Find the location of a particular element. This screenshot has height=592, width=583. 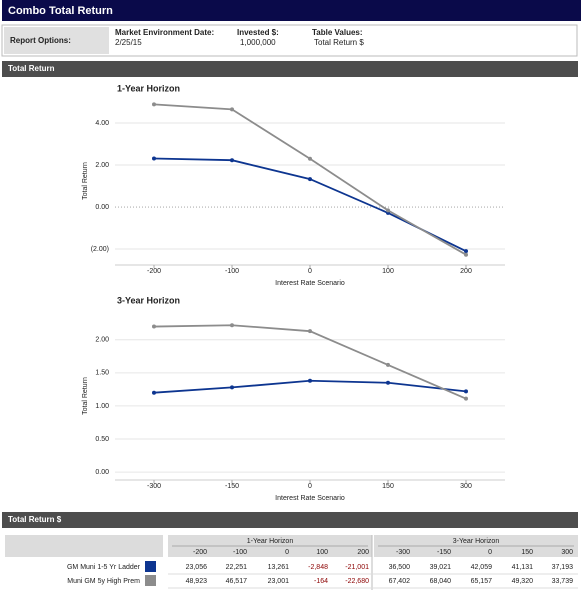

column-header: -200 is located at coordinates (200, 552).